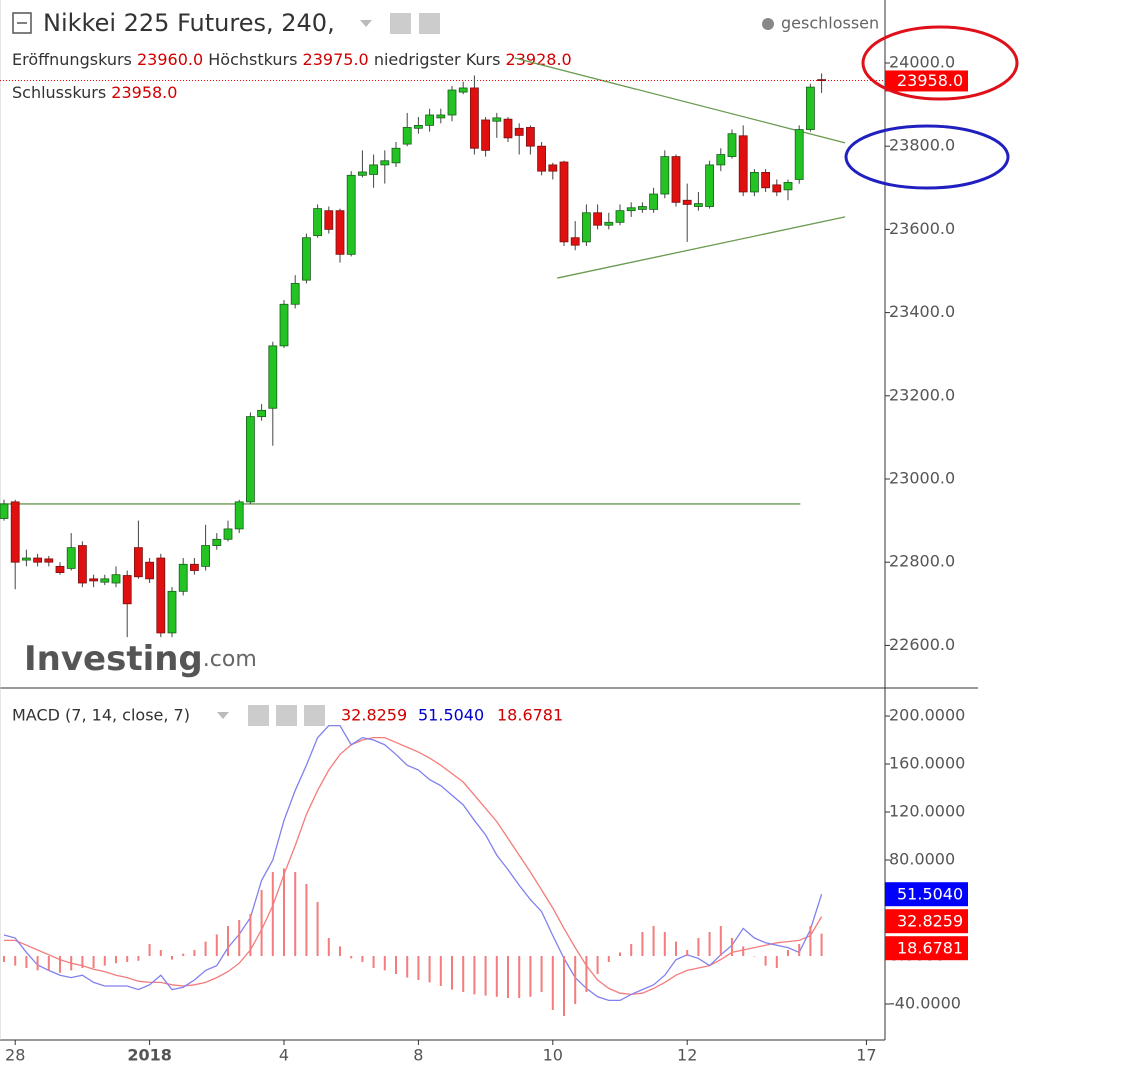  Describe the element at coordinates (101, 715) in the screenshot. I see `macd-title: MACD (7, 14, close, 7)` at that location.